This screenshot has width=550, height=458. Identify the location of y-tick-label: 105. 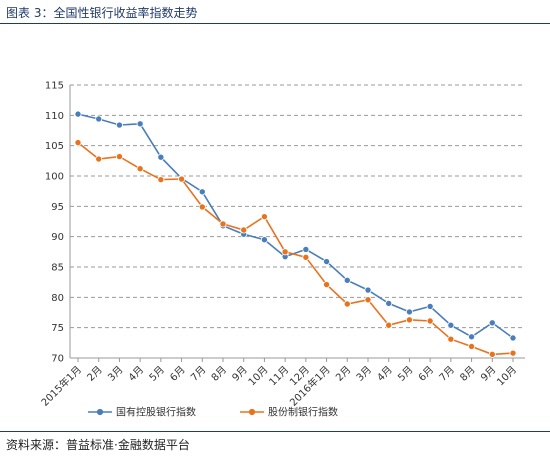
(54, 146).